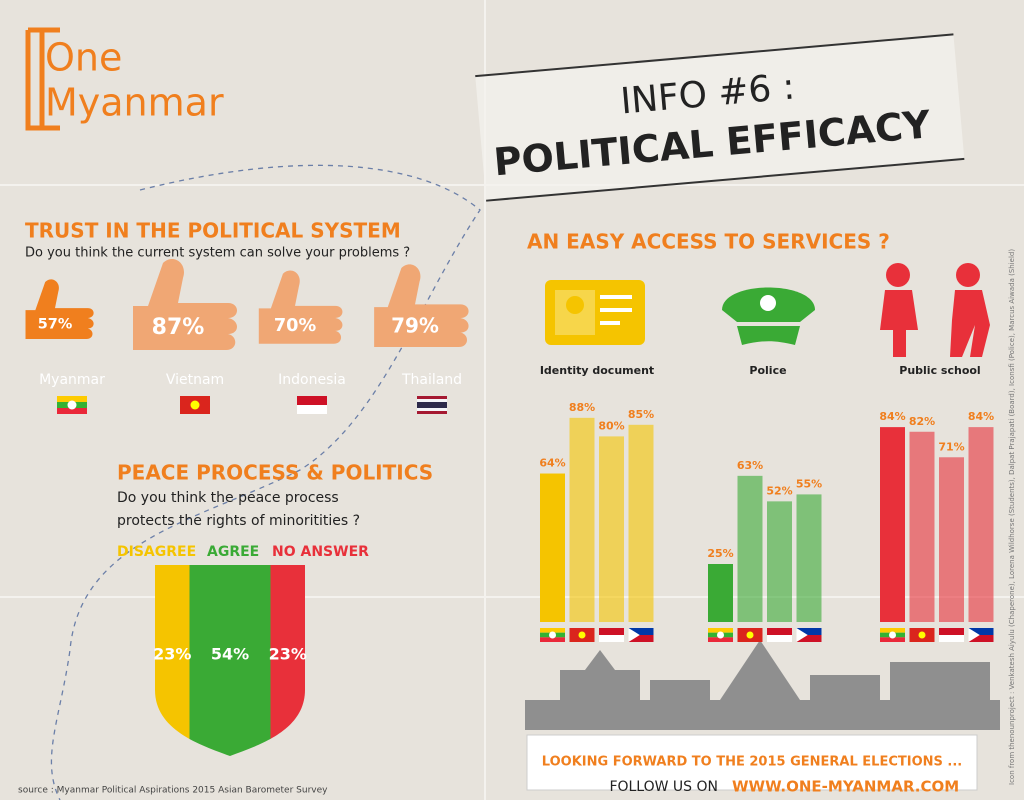  Describe the element at coordinates (767, 370) in the screenshot. I see `group-label: Police` at that location.